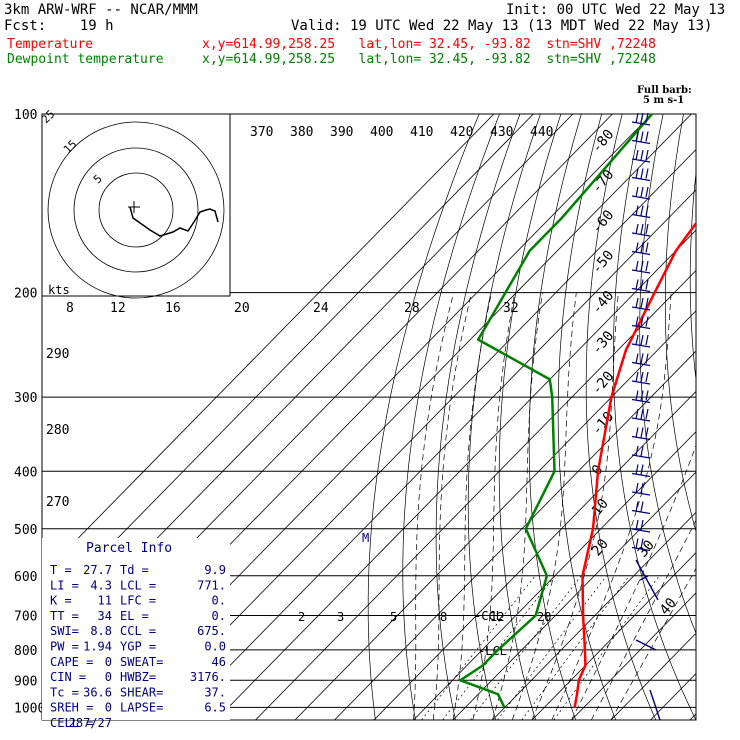 This screenshot has width=740, height=740. I want to click on parcel-value: 771., so click(211, 585).